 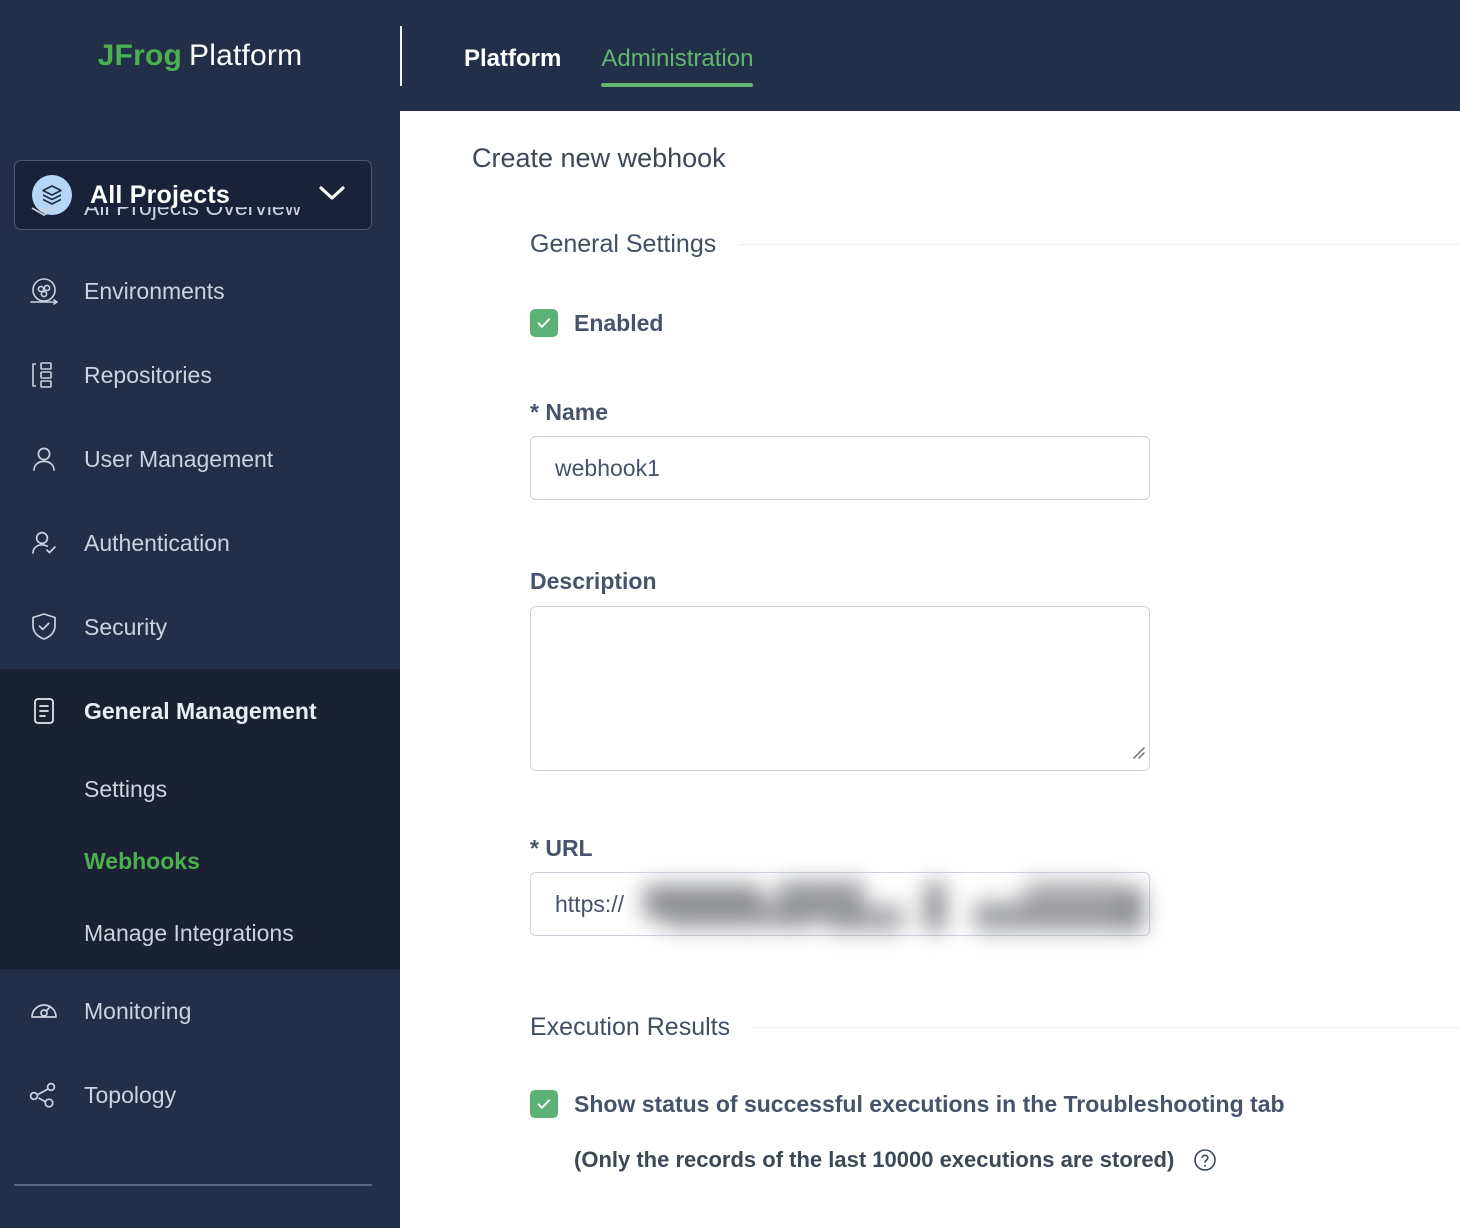 What do you see at coordinates (619, 323) in the screenshot?
I see `enabled-checkbox-label: Enabled` at bounding box center [619, 323].